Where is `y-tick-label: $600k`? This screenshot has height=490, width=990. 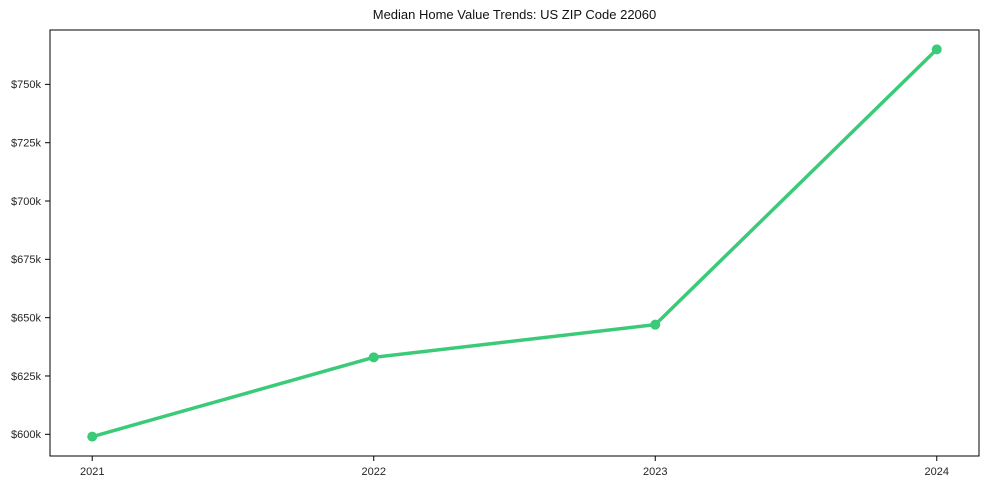 y-tick-label: $600k is located at coordinates (26, 435).